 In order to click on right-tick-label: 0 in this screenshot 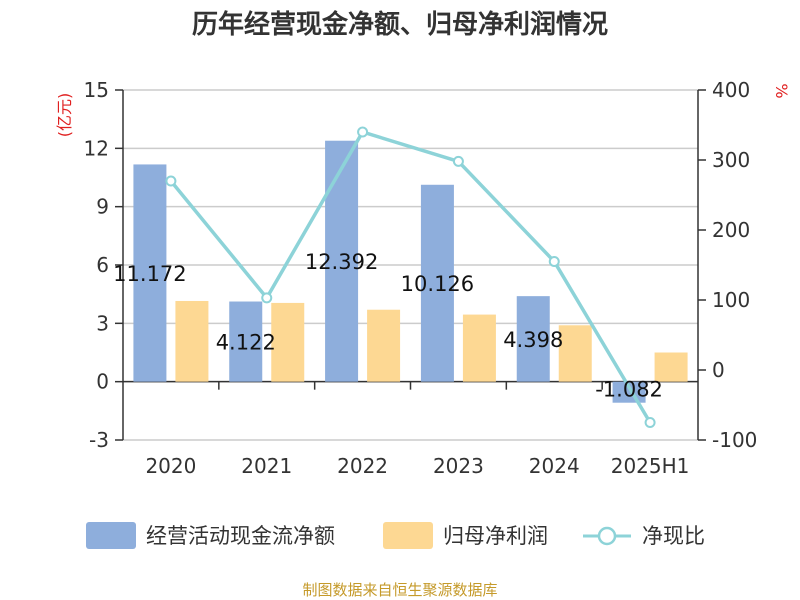, I will do `click(718, 370)`.